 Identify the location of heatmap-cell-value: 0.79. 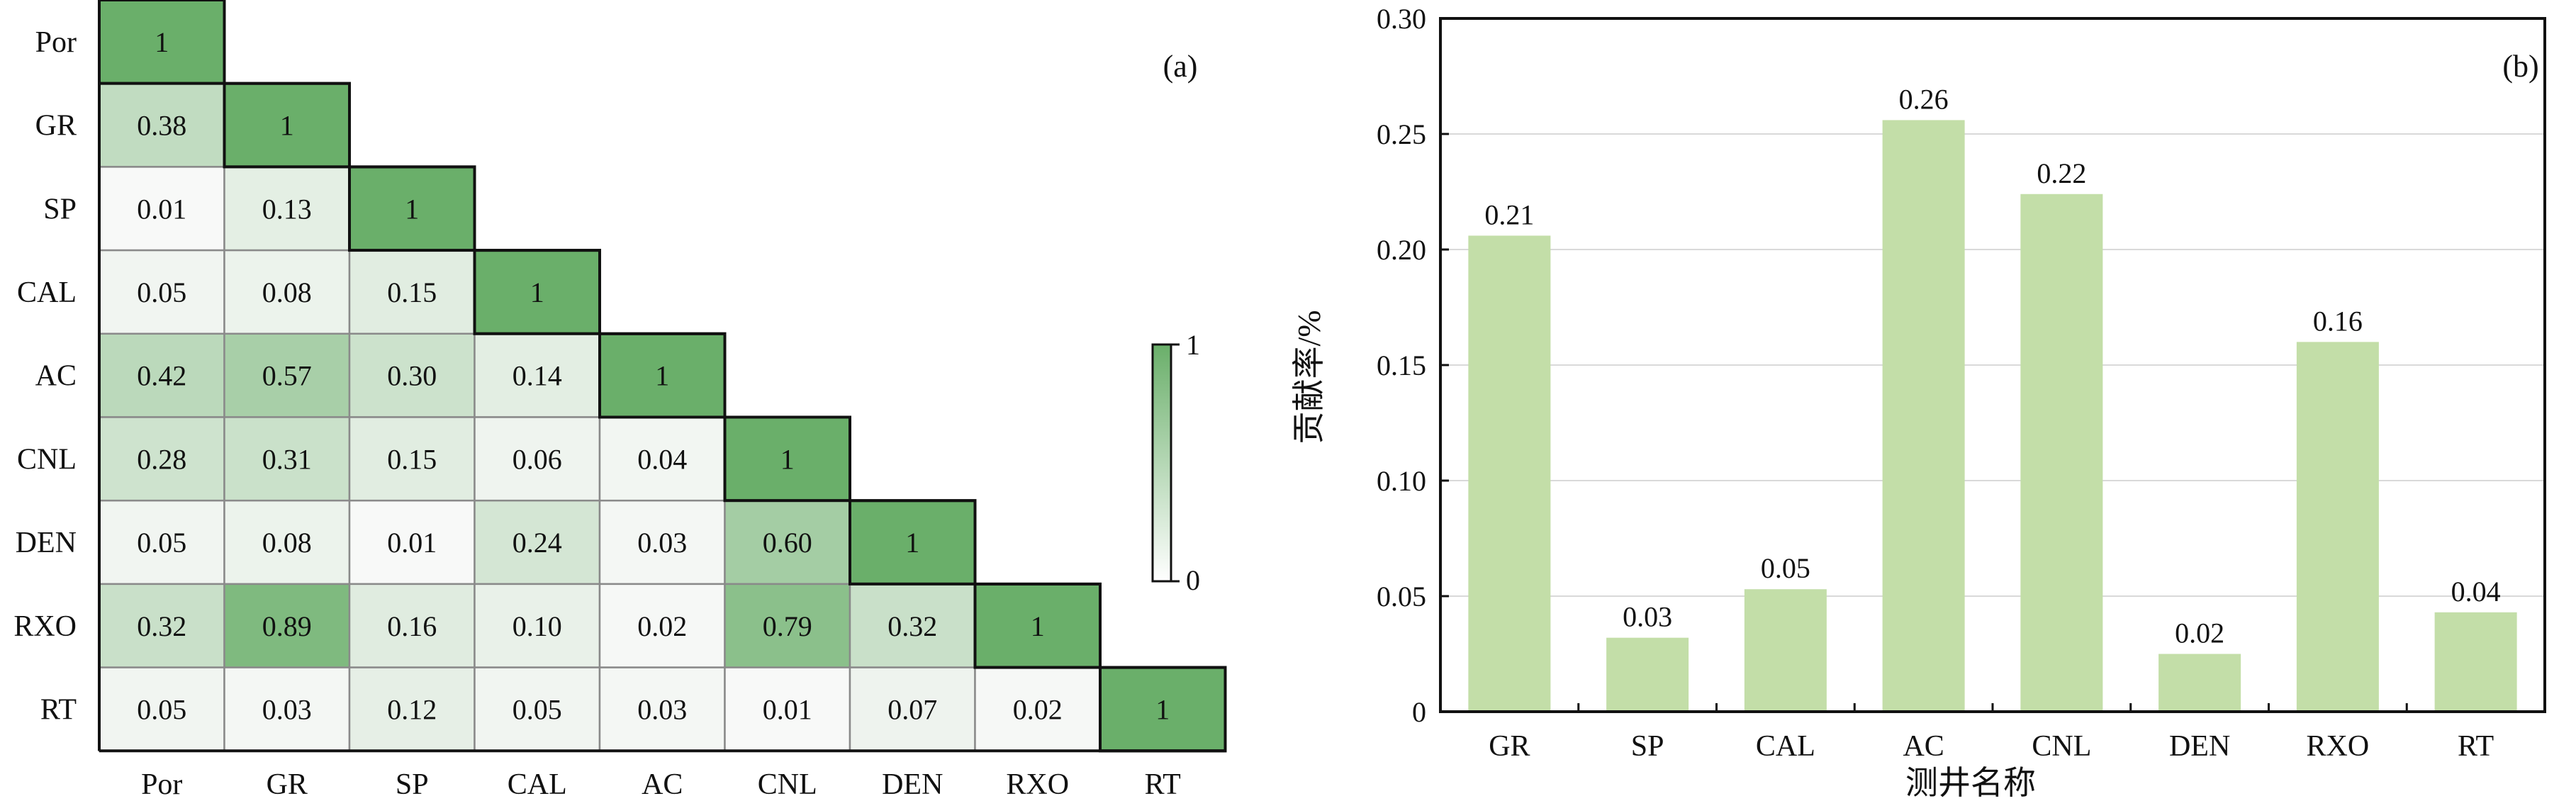
(787, 626).